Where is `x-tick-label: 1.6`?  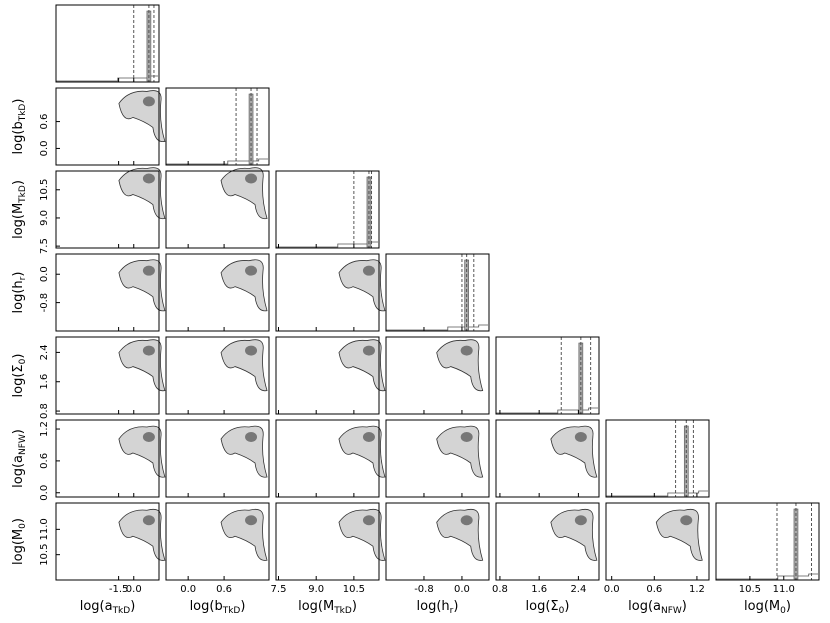 x-tick-label: 1.6 is located at coordinates (539, 589).